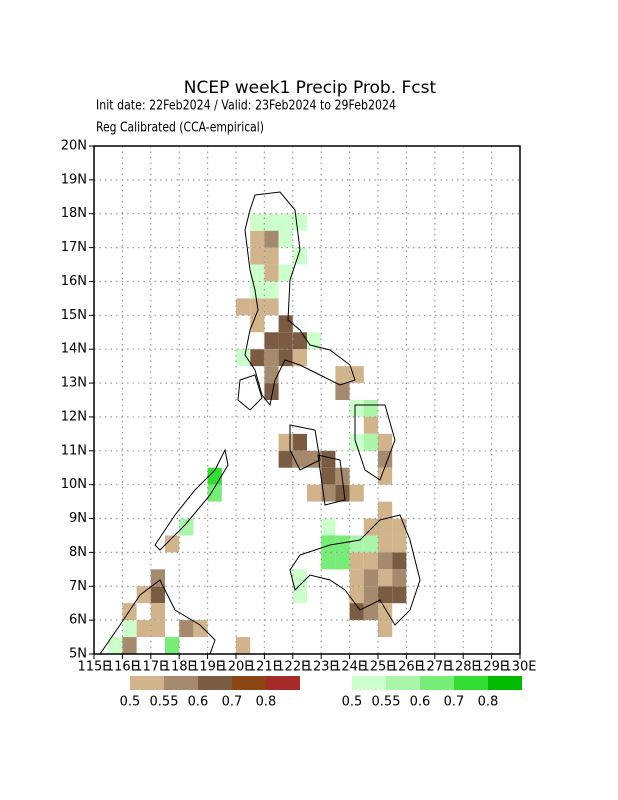 The height and width of the screenshot is (800, 618). I want to click on y-tick-label: 15N, so click(74, 315).